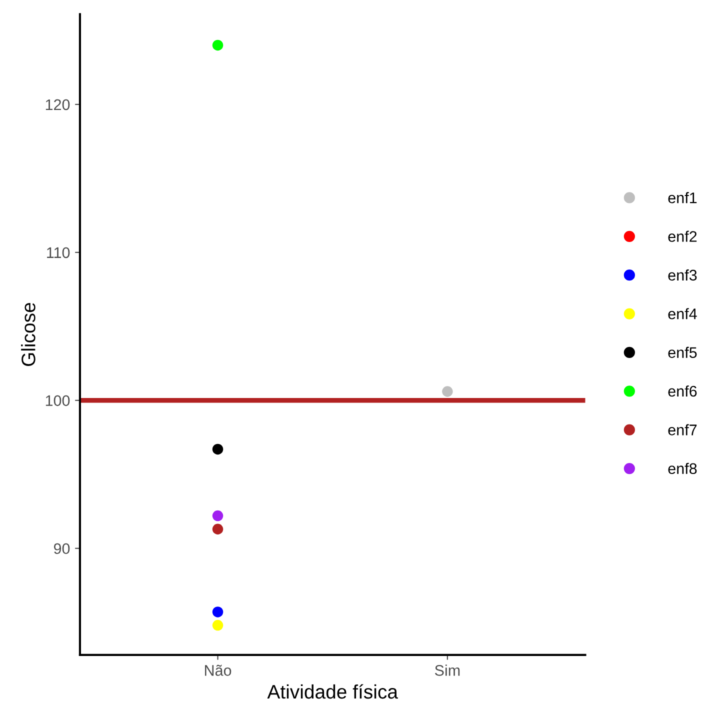 Image resolution: width=727 pixels, height=708 pixels. Describe the element at coordinates (28, 334) in the screenshot. I see `y-axis-title: Glicose` at that location.